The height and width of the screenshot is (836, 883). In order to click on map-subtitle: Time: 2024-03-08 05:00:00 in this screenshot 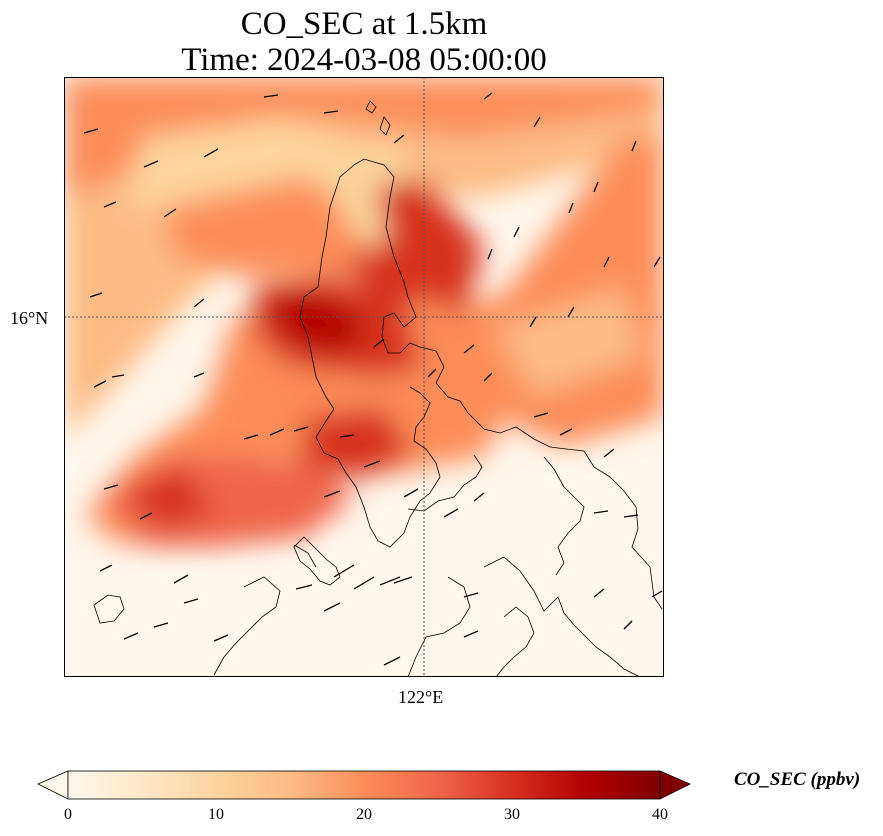, I will do `click(364, 60)`.